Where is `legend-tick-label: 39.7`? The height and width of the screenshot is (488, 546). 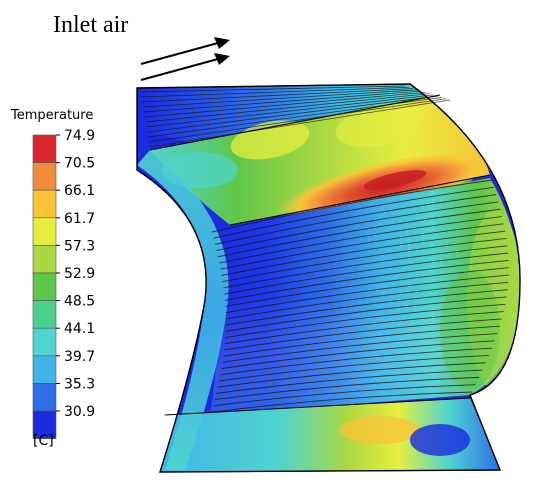
legend-tick-label: 39.7 is located at coordinates (79, 357).